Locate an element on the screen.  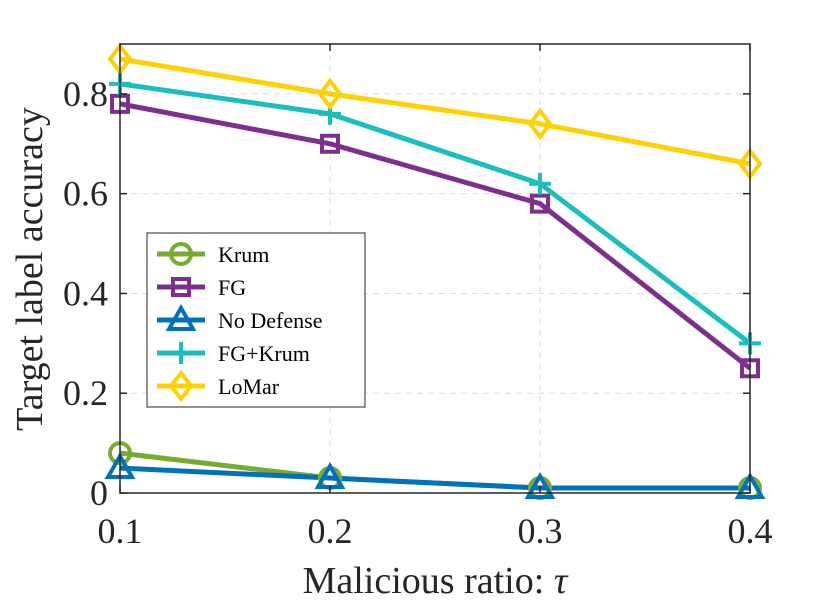
series-line-lomar is located at coordinates (435, 111).